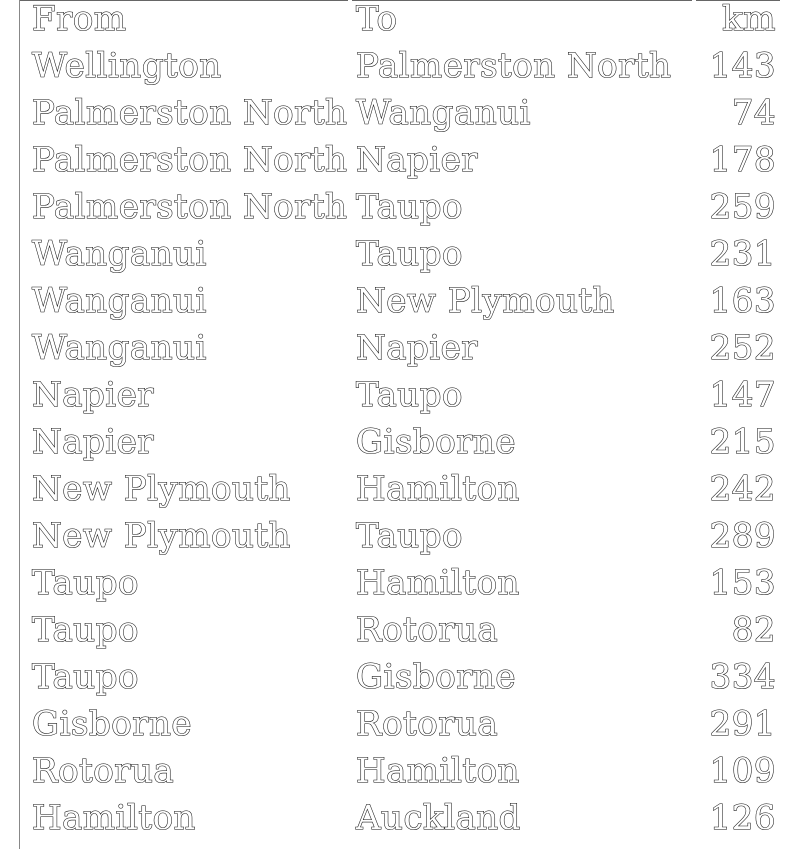  What do you see at coordinates (753, 629) in the screenshot?
I see `km-cell: 82` at bounding box center [753, 629].